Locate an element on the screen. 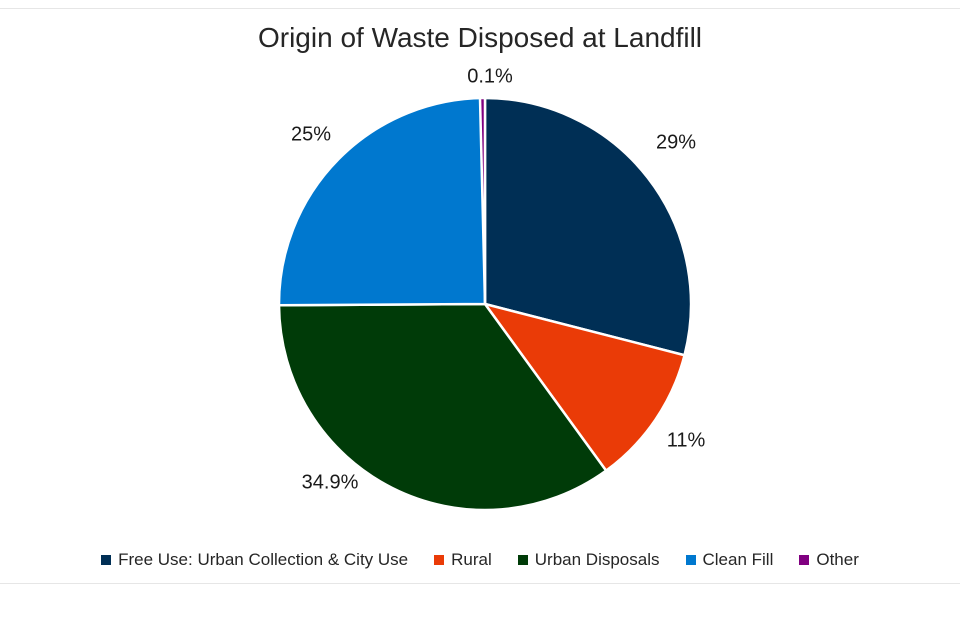 The height and width of the screenshot is (627, 960). pie-slice-rural is located at coordinates (584, 387).